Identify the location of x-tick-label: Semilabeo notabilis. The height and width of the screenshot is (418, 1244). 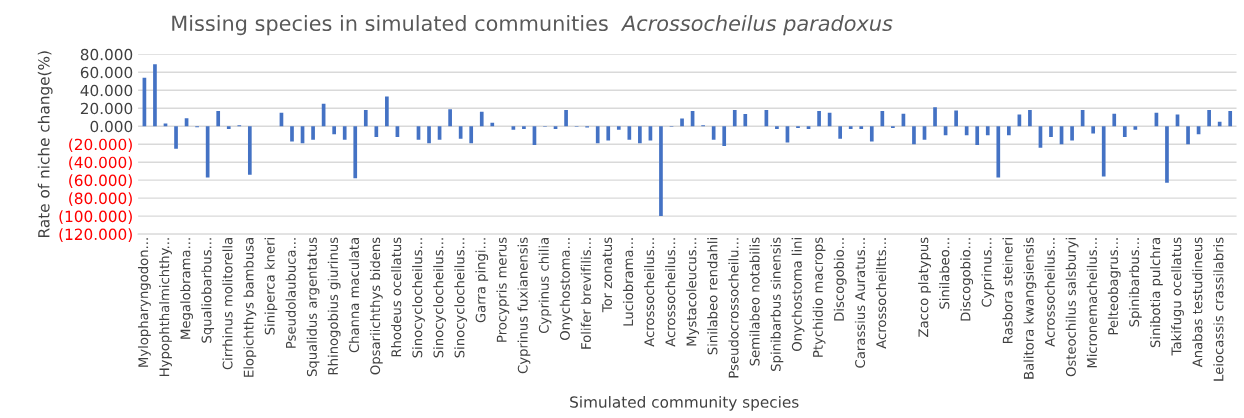
(754, 301).